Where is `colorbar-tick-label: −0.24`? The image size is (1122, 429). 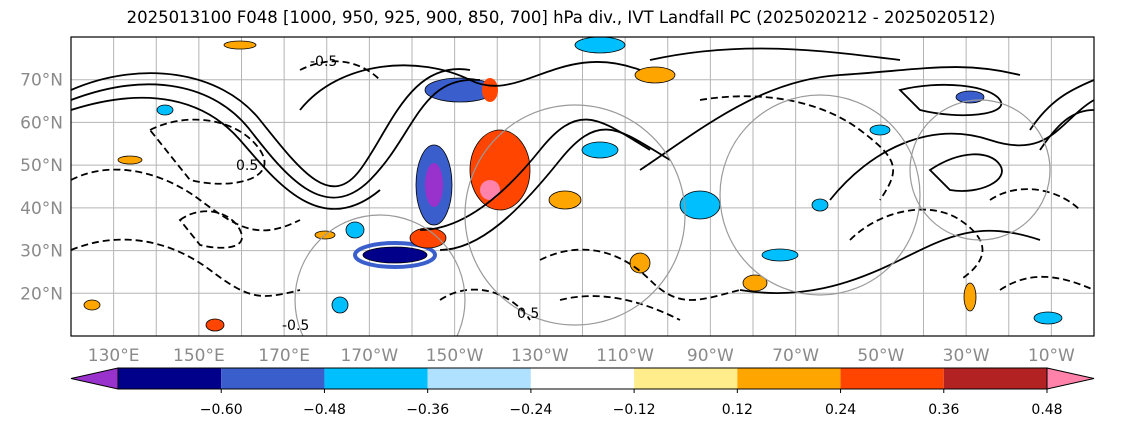
colorbar-tick-label: −0.24 is located at coordinates (530, 410).